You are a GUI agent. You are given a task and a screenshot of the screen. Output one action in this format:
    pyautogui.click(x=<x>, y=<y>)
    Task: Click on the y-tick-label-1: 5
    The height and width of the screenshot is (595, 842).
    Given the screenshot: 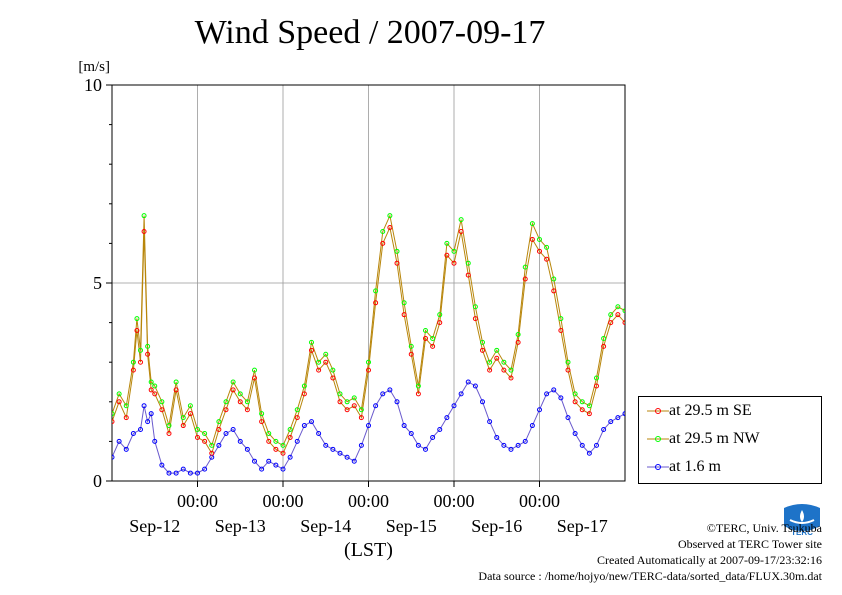 What is the action you would take?
    pyautogui.click(x=97, y=283)
    